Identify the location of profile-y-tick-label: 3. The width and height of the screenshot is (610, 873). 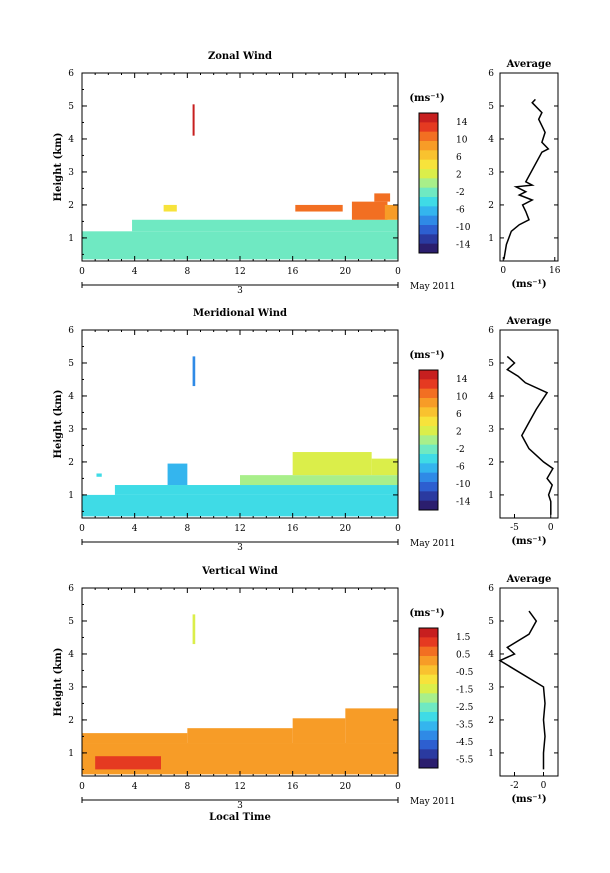
(491, 173).